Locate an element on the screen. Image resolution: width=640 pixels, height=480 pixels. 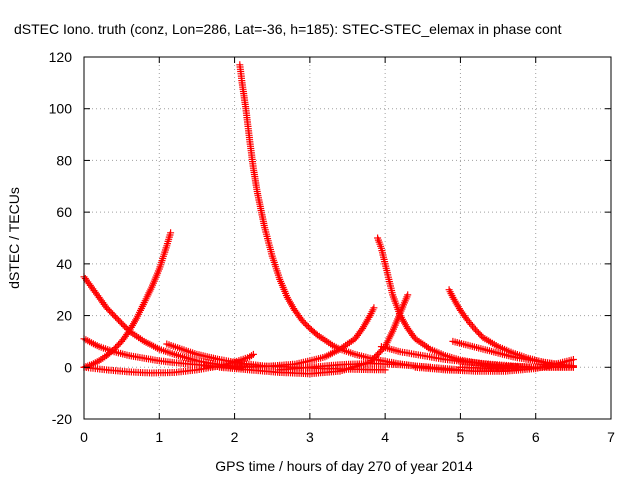
y-tick-label: 60 is located at coordinates (64, 212).